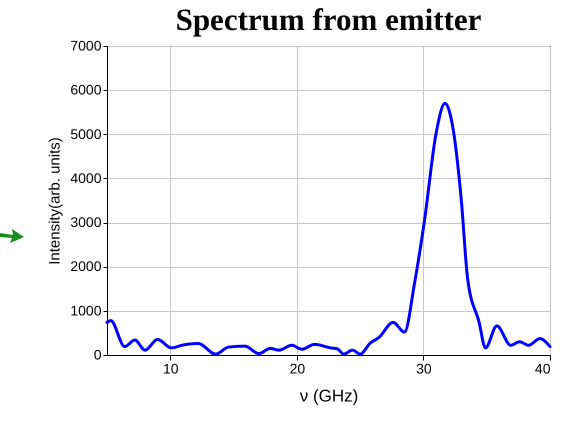 Image resolution: width=561 pixels, height=436 pixels. What do you see at coordinates (55, 201) in the screenshot?
I see `y-axis-title: Intensity(arb. units)` at bounding box center [55, 201].